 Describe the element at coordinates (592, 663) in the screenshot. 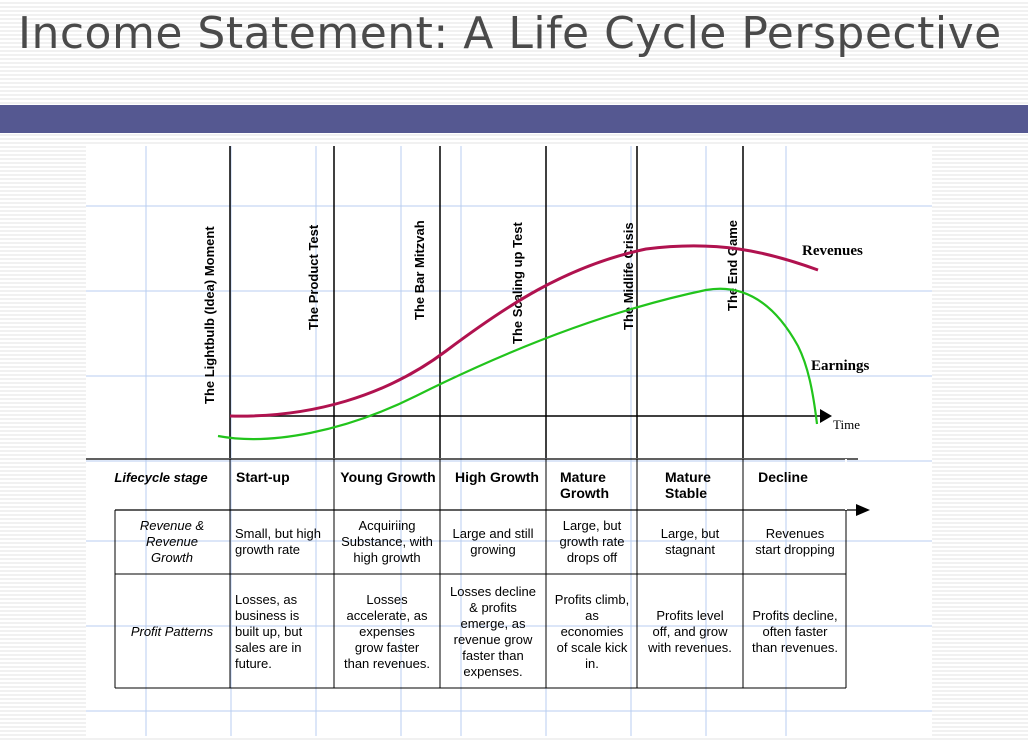

I see `table-cell: in.` at that location.